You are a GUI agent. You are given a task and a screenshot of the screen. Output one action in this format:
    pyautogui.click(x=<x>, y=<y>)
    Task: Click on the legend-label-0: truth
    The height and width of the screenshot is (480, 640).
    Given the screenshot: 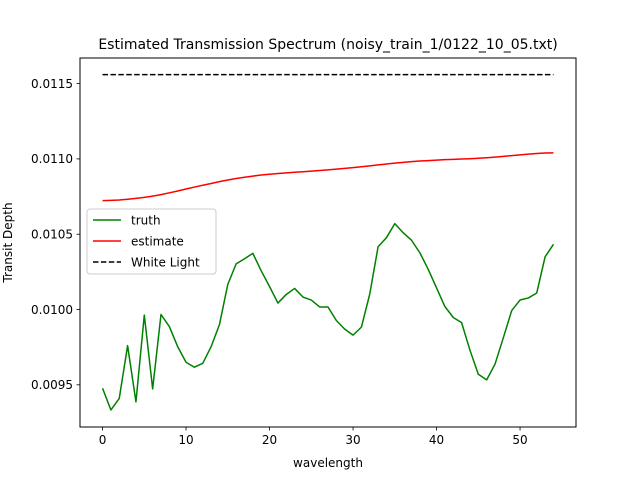 What is the action you would take?
    pyautogui.click(x=146, y=220)
    